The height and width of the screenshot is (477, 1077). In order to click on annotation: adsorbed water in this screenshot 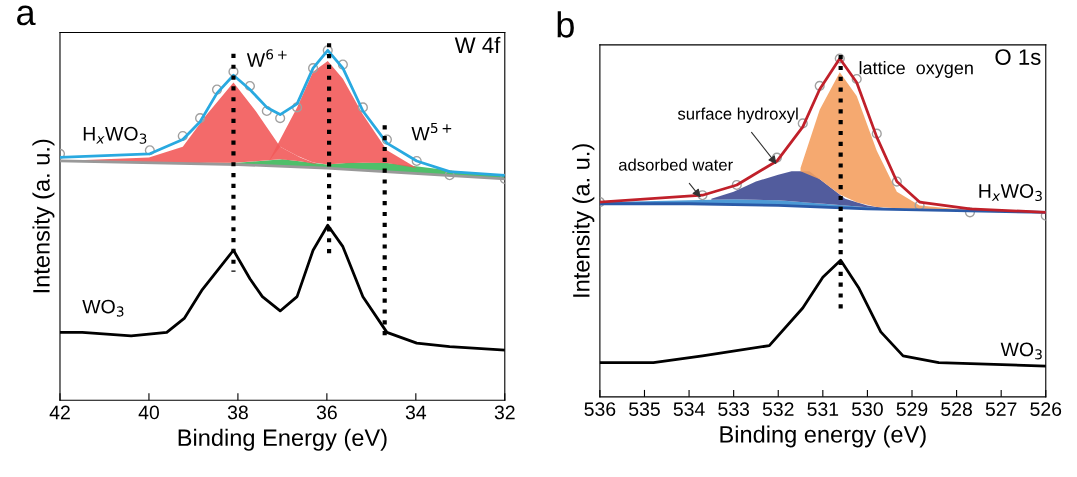, I will do `click(675, 164)`.